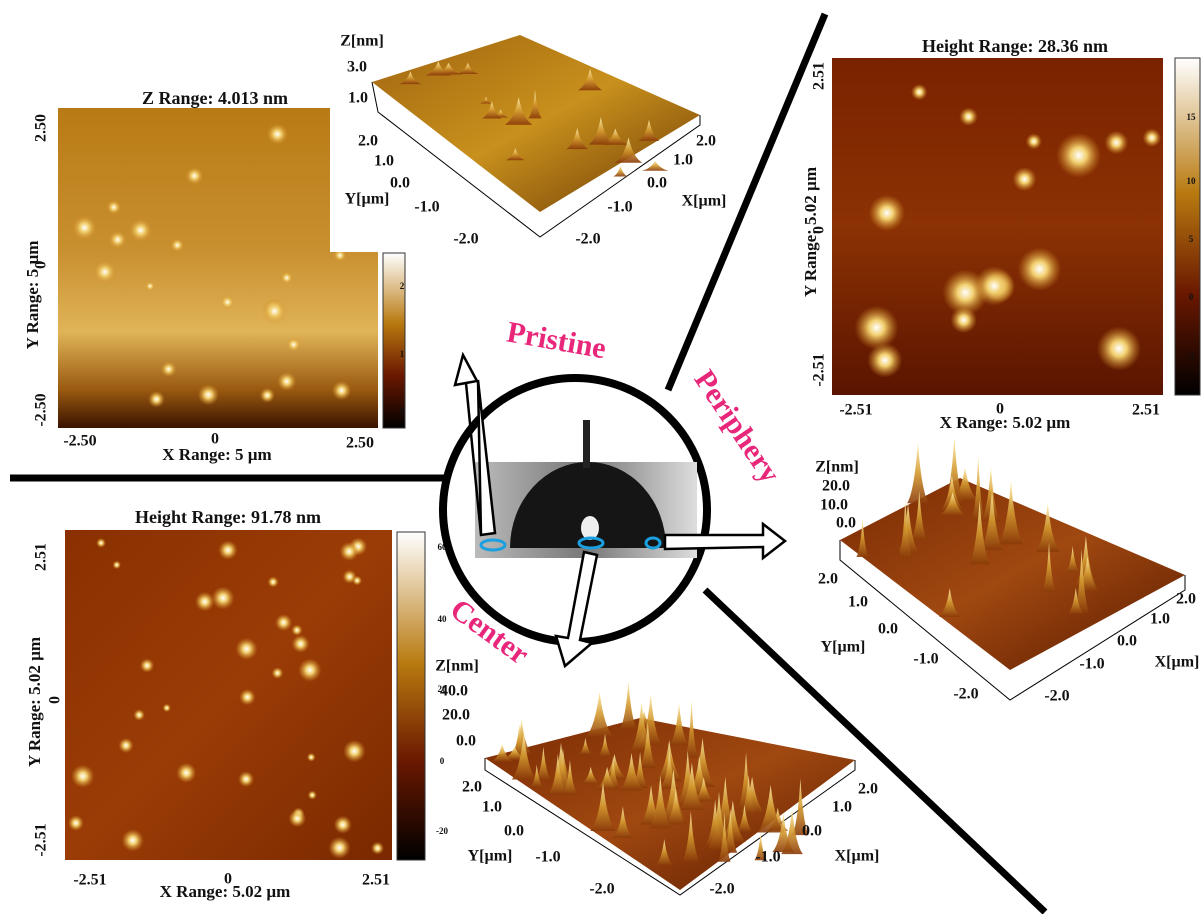 This screenshot has width=1201, height=914. Describe the element at coordinates (1012, 620) in the screenshot. I see `axis-frame` at that location.